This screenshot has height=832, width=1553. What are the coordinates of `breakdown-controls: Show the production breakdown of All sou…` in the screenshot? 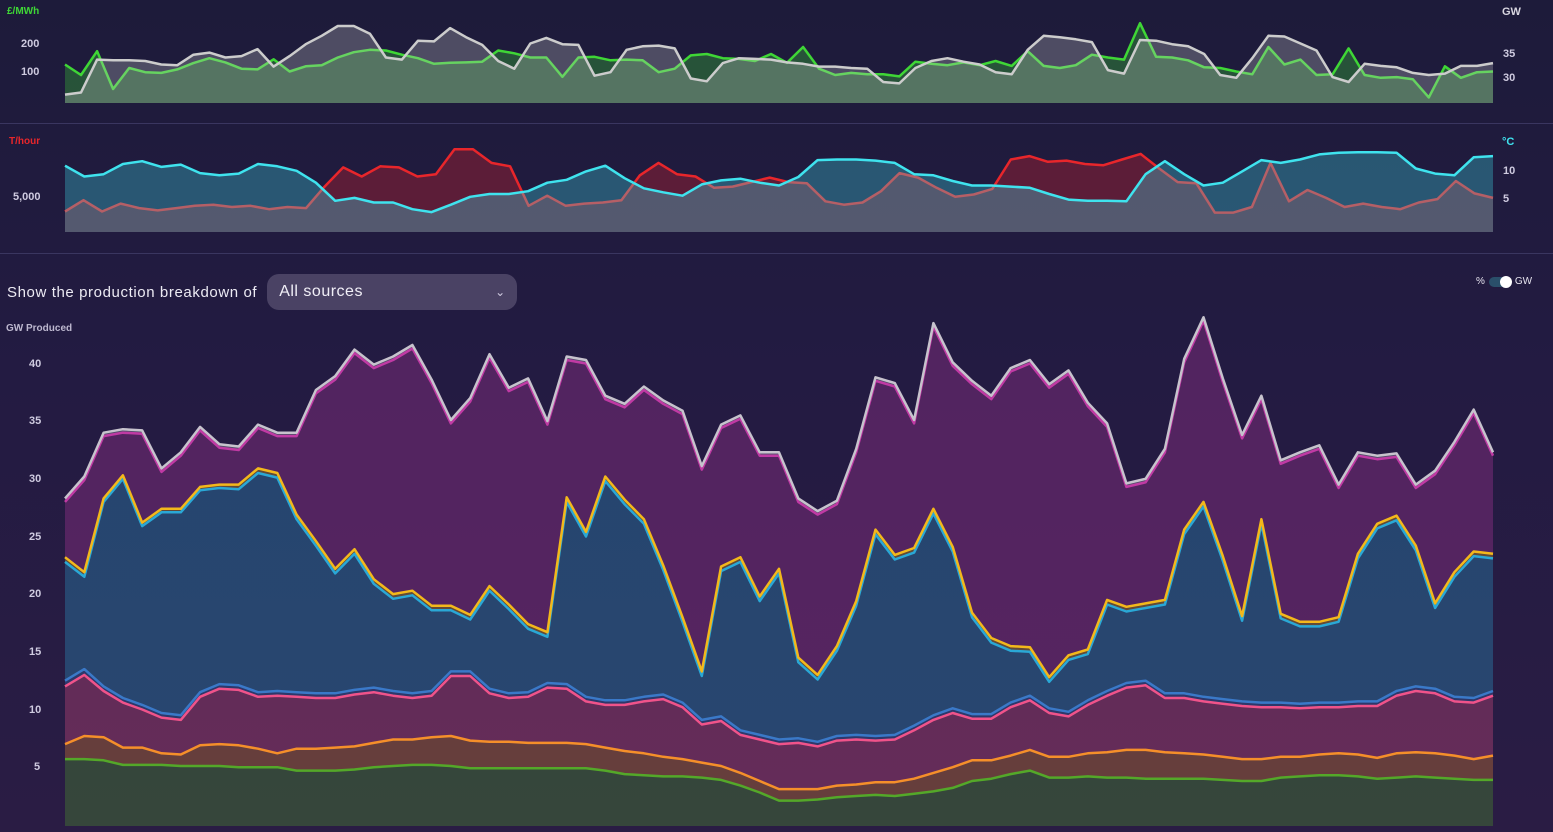 It's located at (262, 292).